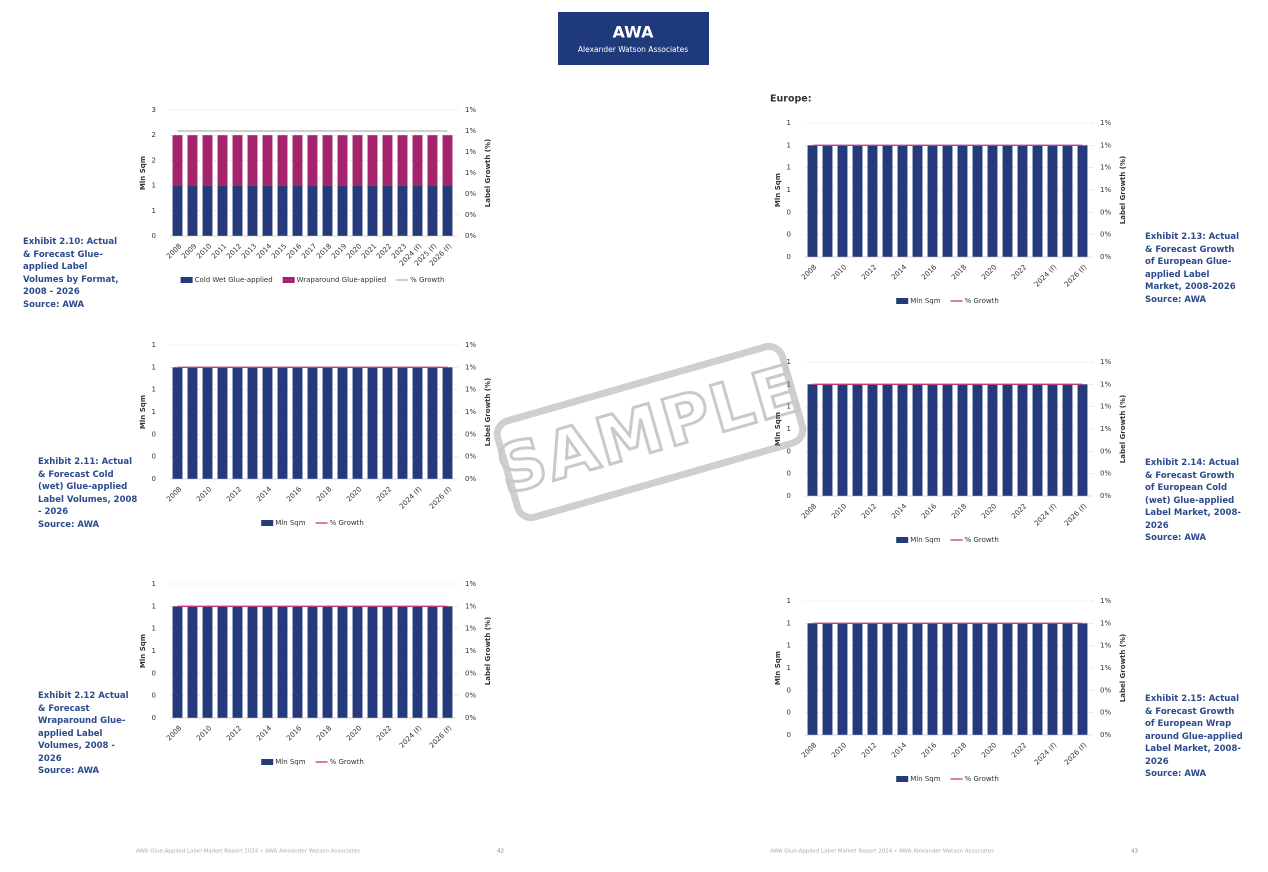 The width and height of the screenshot is (1268, 872). I want to click on x-tick-label: 2026 (f), so click(441, 737).